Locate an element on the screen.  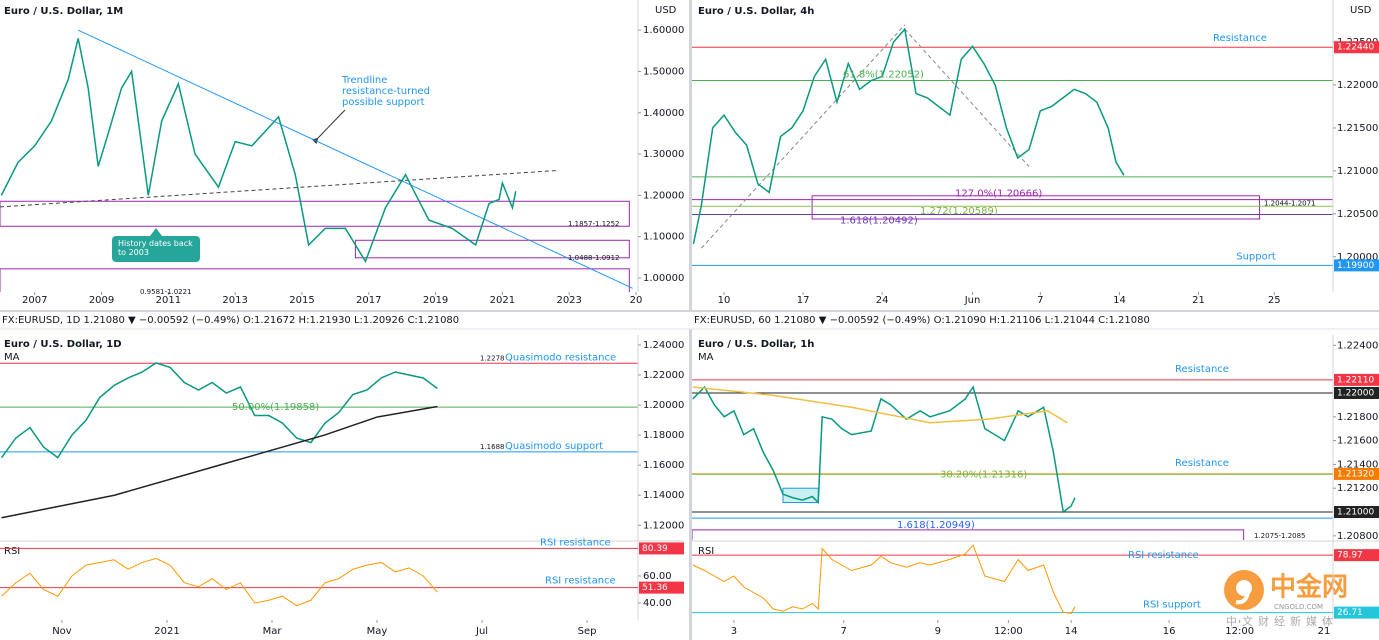
level-label: Quasimodo support is located at coordinates (554, 446).